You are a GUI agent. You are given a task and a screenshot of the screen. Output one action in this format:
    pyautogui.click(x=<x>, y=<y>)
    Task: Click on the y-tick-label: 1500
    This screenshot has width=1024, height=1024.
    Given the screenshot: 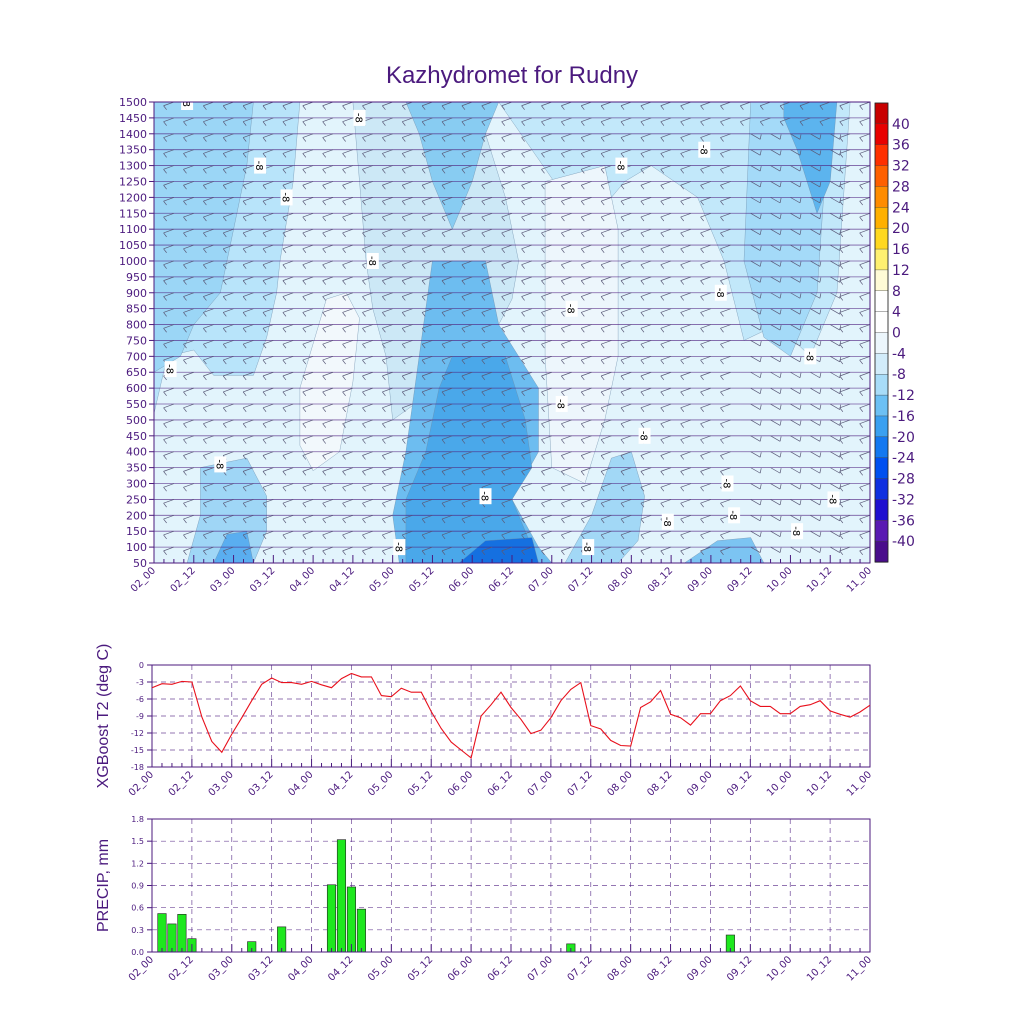 What is the action you would take?
    pyautogui.click(x=133, y=102)
    